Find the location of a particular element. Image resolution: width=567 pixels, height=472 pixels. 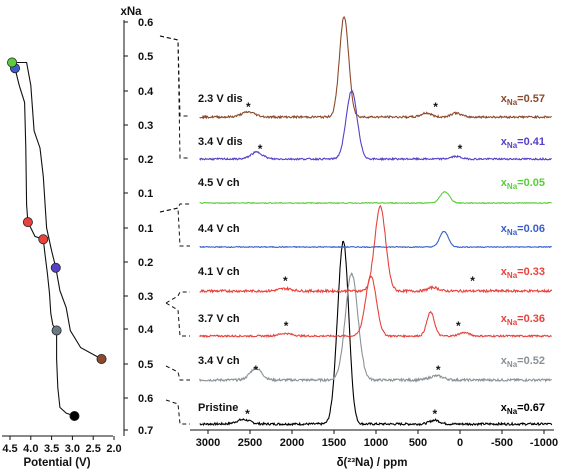

xna-value-label: xNa=0.33 is located at coordinates (523, 273).